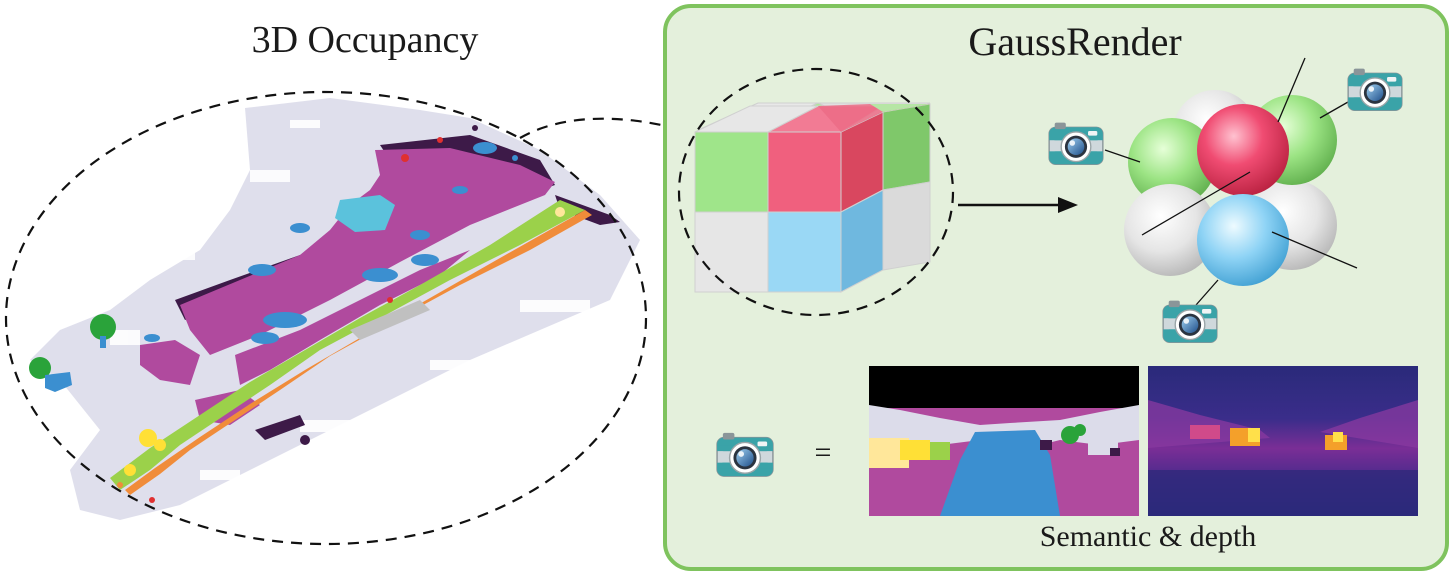 This screenshot has height=576, width=1453. Describe the element at coordinates (812, 197) in the screenshot. I see `voxel-cube` at that location.